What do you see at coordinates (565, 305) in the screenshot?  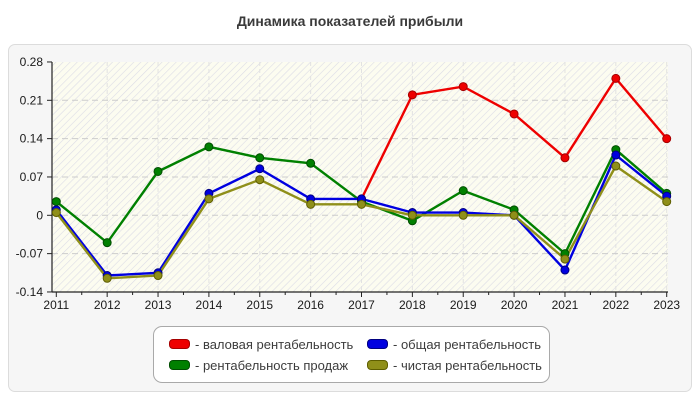 I see `x-axis-label: 2021` at bounding box center [565, 305].